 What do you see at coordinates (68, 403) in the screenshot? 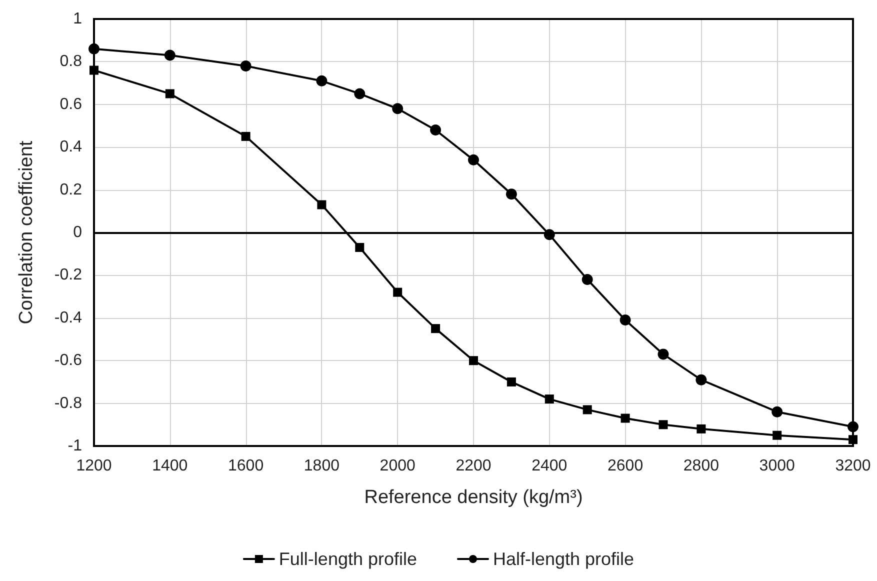
I see `y-tick-label: -0.8` at bounding box center [68, 403].